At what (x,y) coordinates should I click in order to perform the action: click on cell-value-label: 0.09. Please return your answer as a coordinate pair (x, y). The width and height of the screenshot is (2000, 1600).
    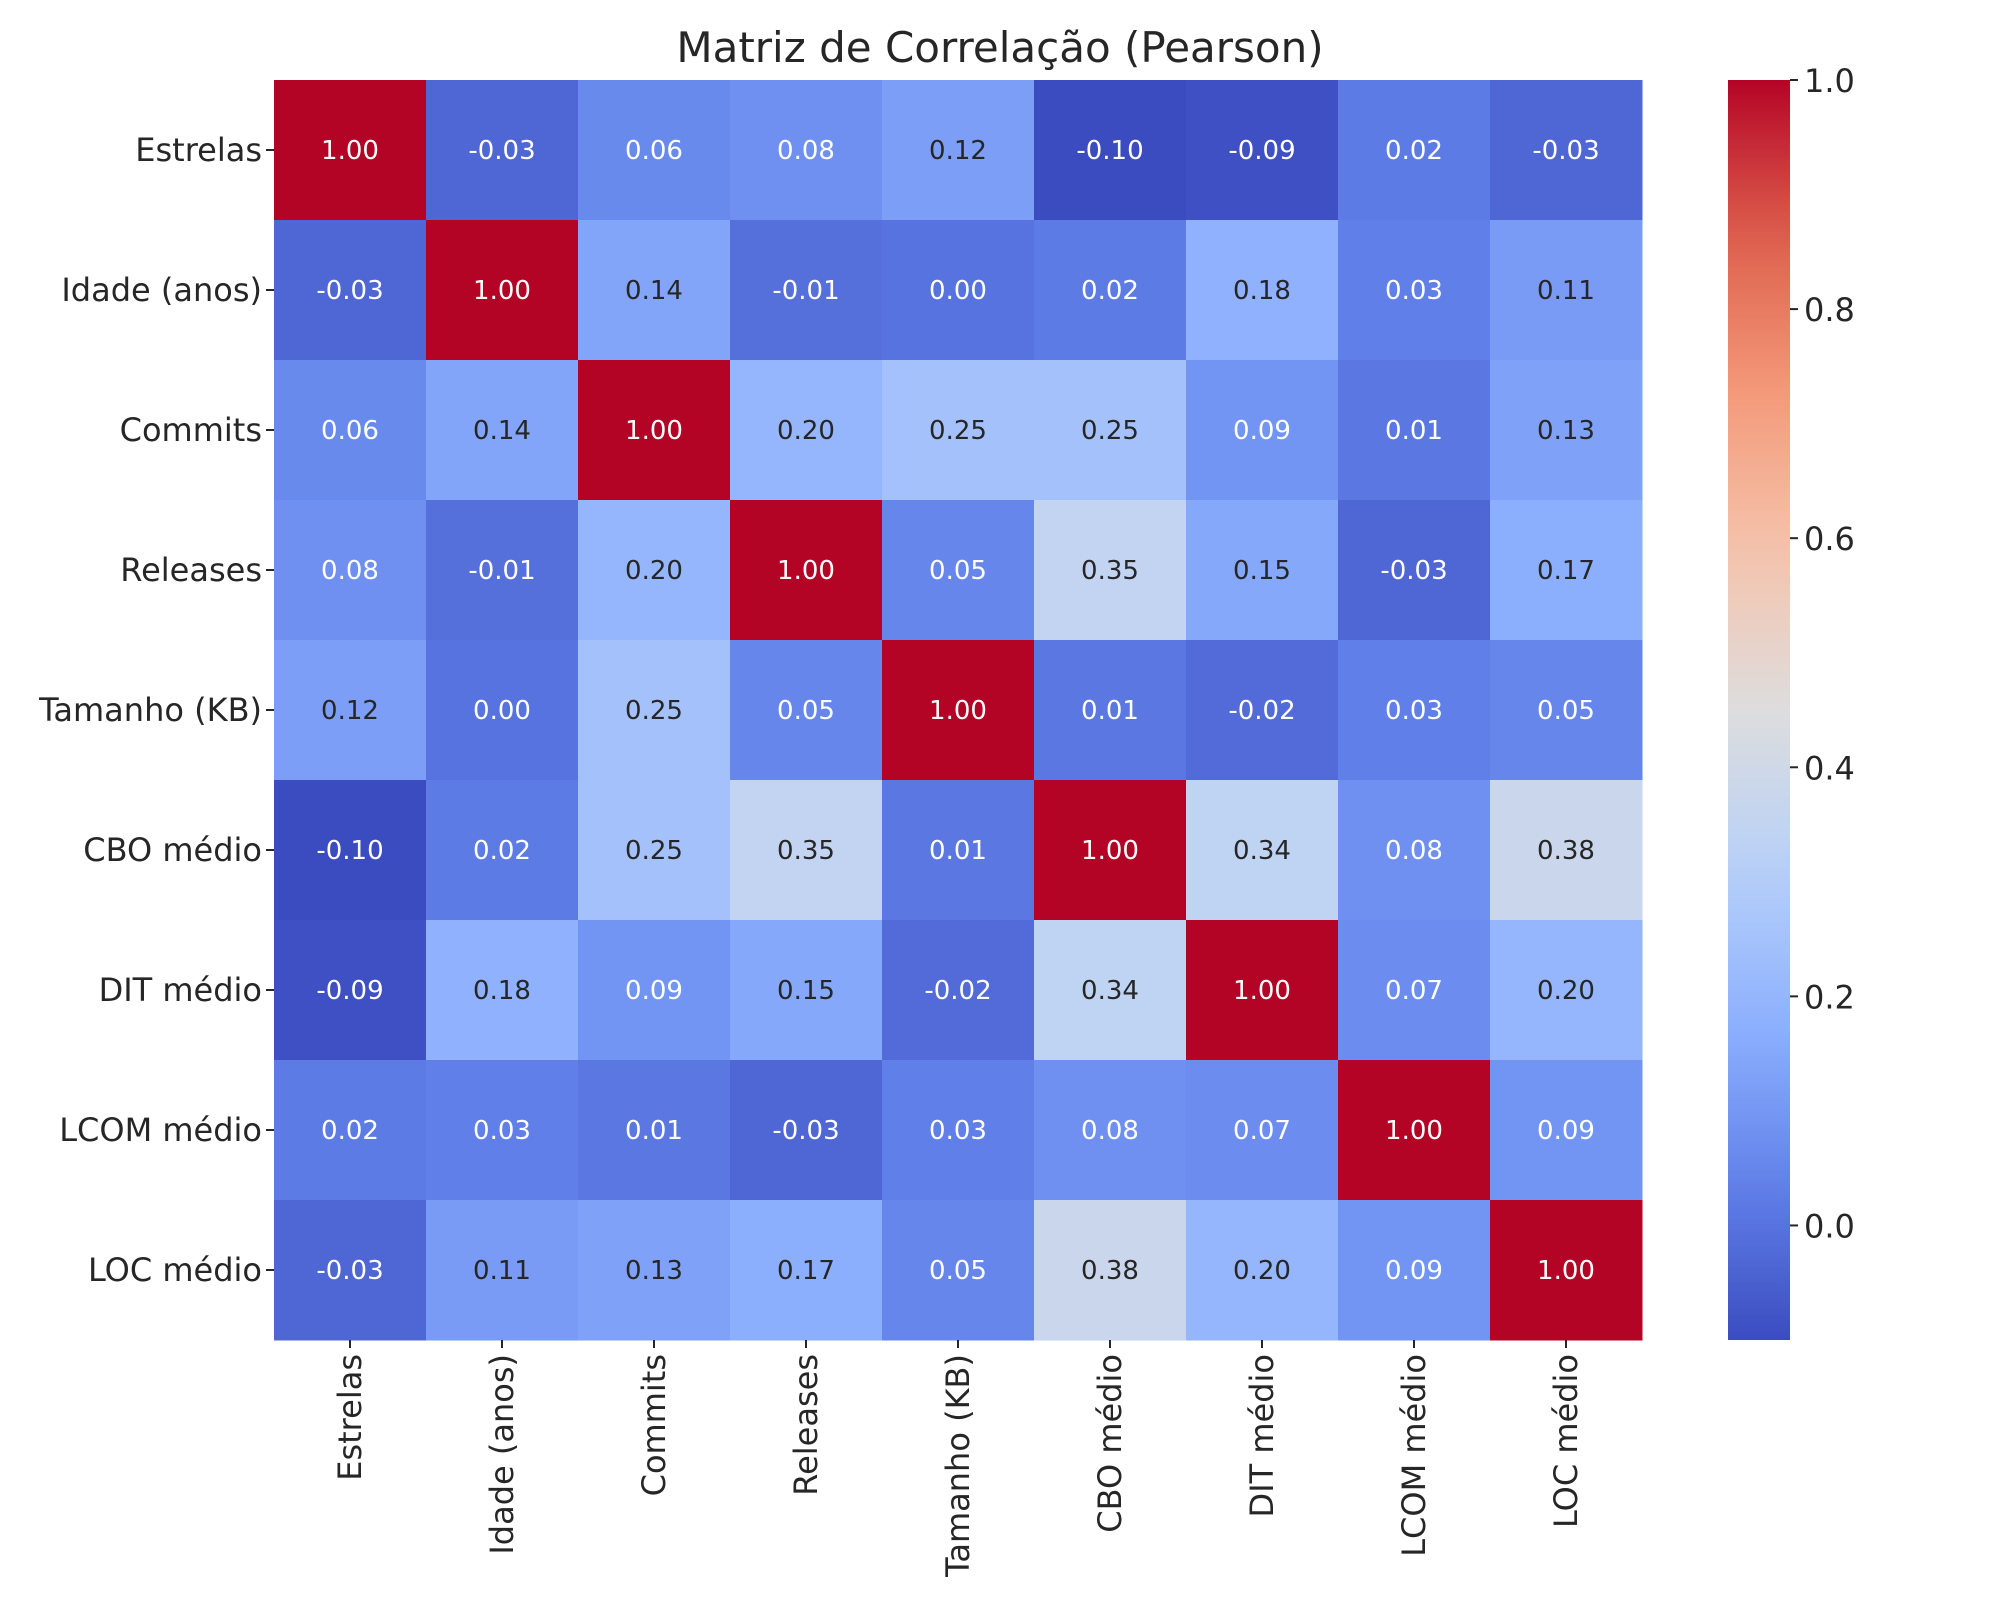
    Looking at the image, I should click on (1566, 1131).